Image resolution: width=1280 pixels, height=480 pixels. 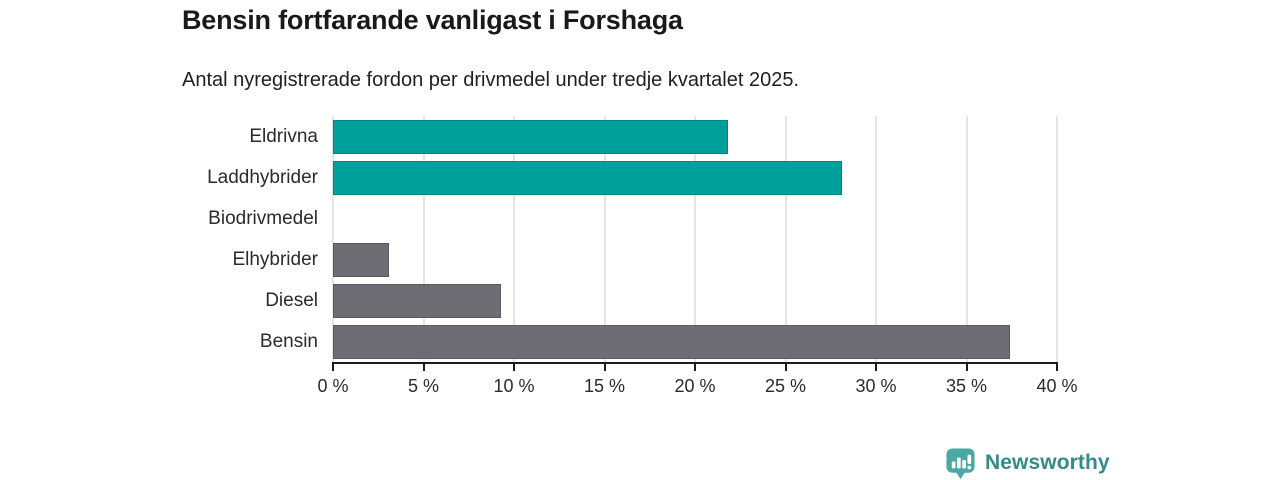 I want to click on bar-laddhybrider, so click(x=587, y=177).